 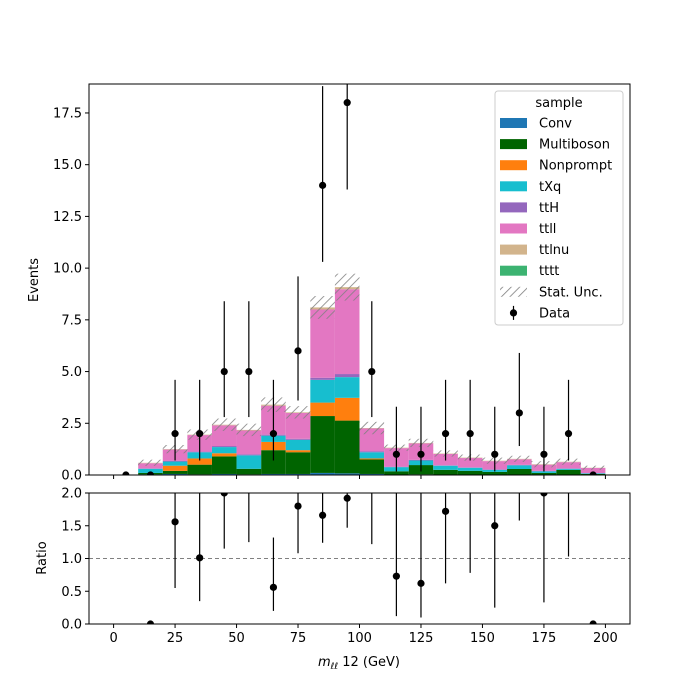 What do you see at coordinates (544, 638) in the screenshot?
I see `x-tick-label-7: 175` at bounding box center [544, 638].